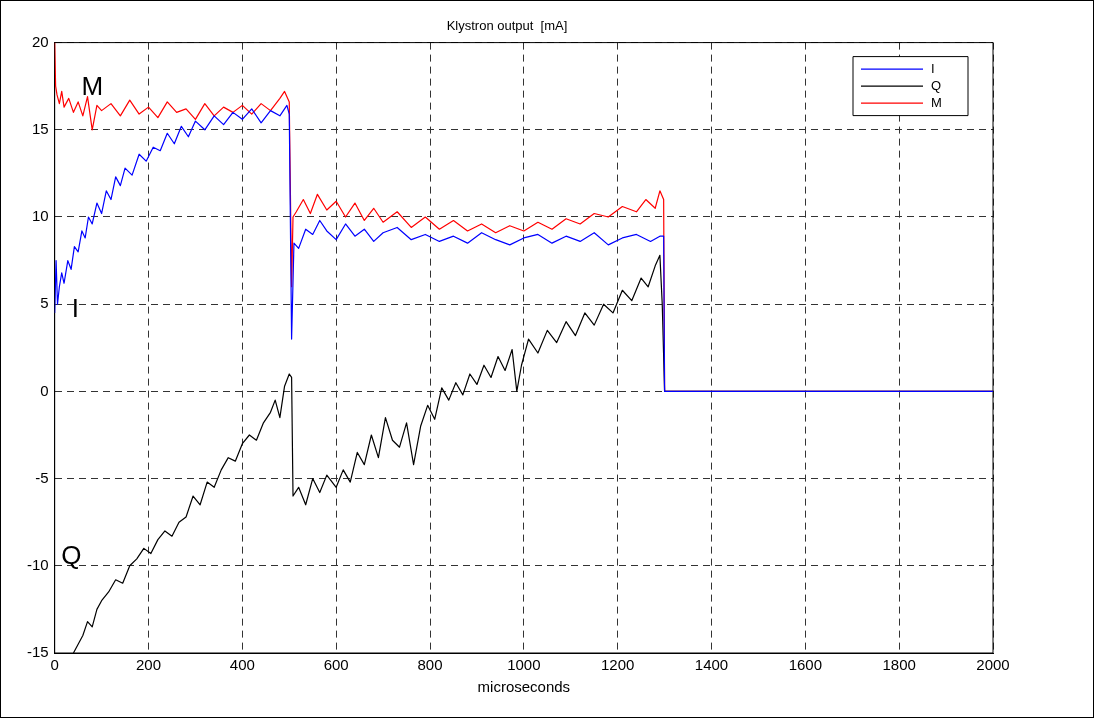 This screenshot has width=1094, height=718. Describe the element at coordinates (44, 303) in the screenshot. I see `y-tick-label: 5` at that location.